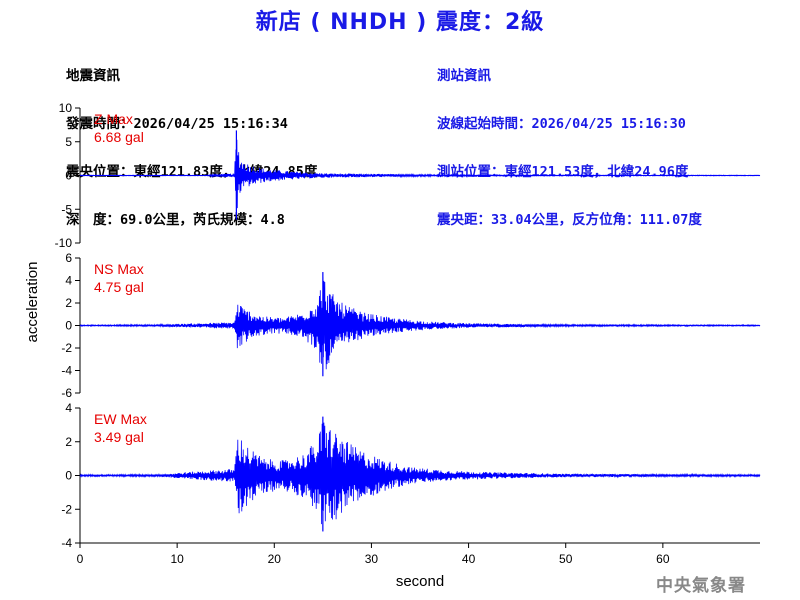 Image resolution: width=800 pixels, height=600 pixels. Describe the element at coordinates (420, 180) in the screenshot. I see `waveform-trace-Z` at that location.